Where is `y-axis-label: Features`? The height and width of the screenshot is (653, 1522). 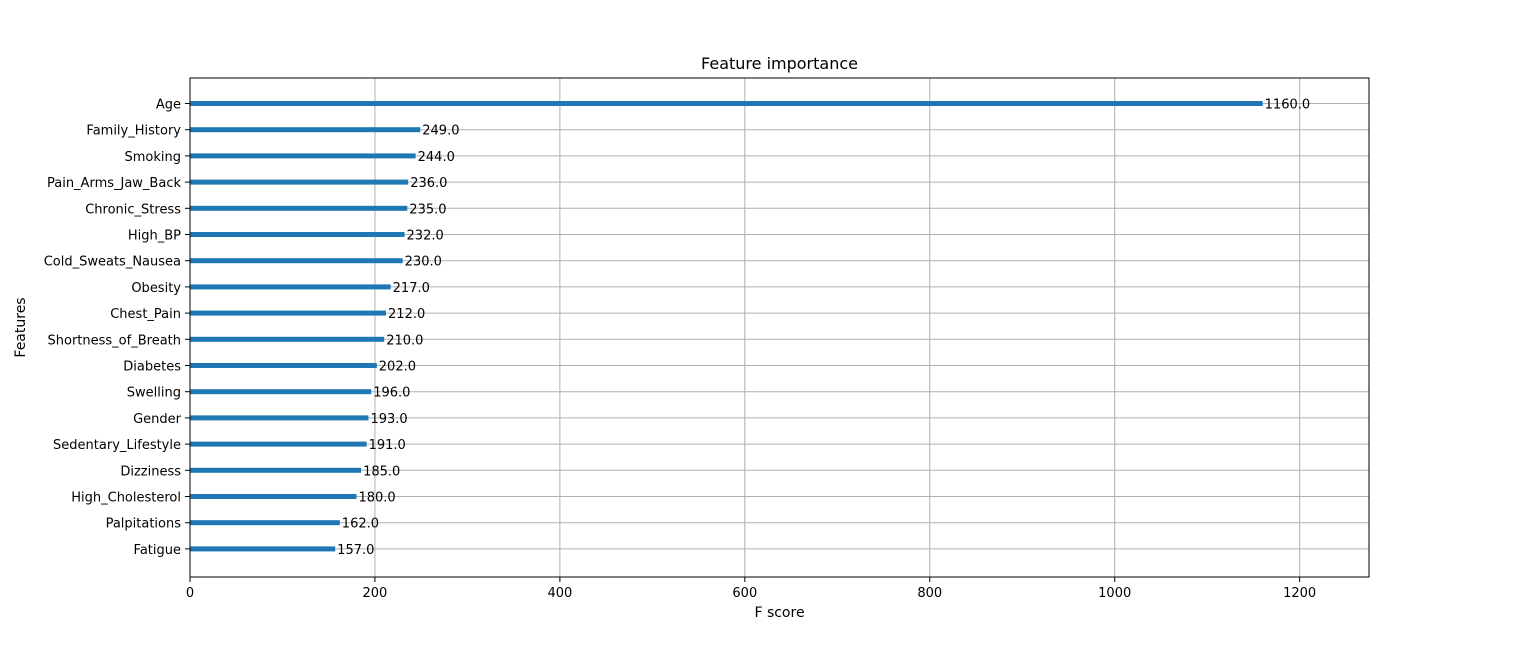
y-axis-label: Features is located at coordinates (21, 327).